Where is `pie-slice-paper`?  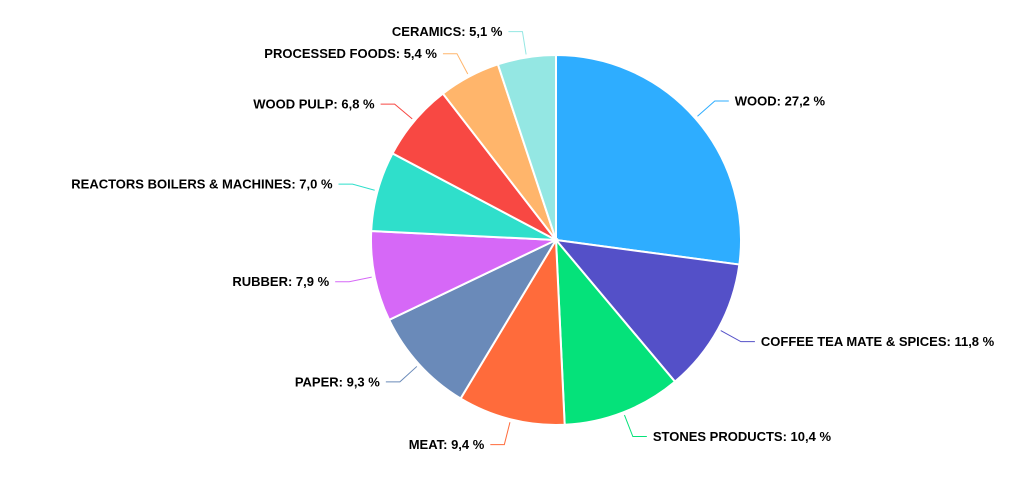 pie-slice-paper is located at coordinates (473, 318).